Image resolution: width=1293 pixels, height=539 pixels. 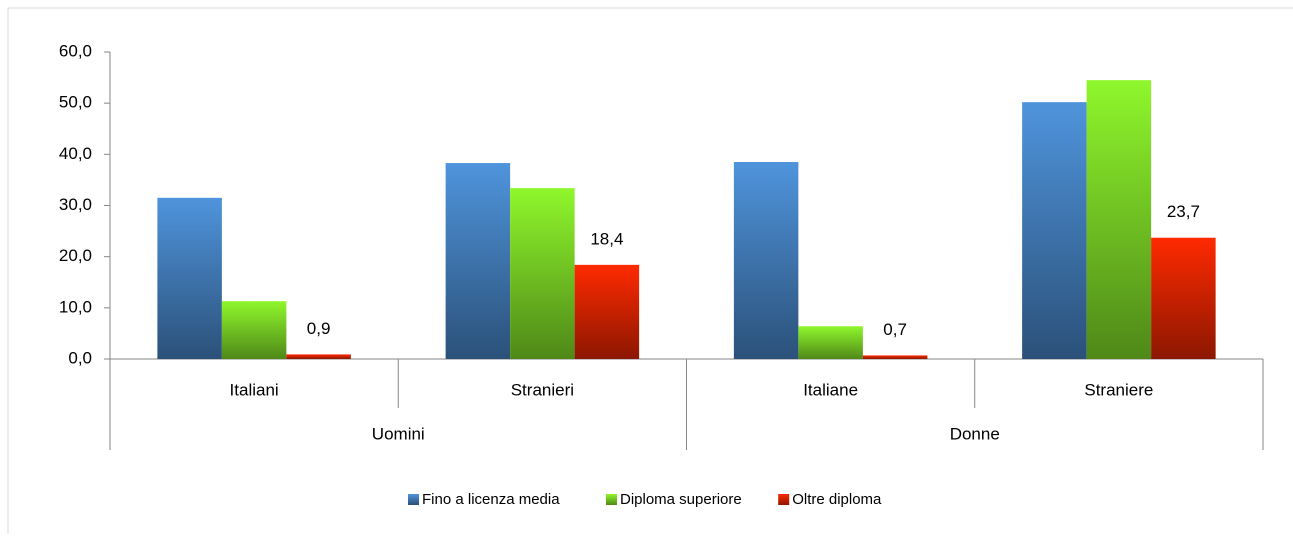 I want to click on legend-label: Fino a licenza media, so click(x=491, y=499).